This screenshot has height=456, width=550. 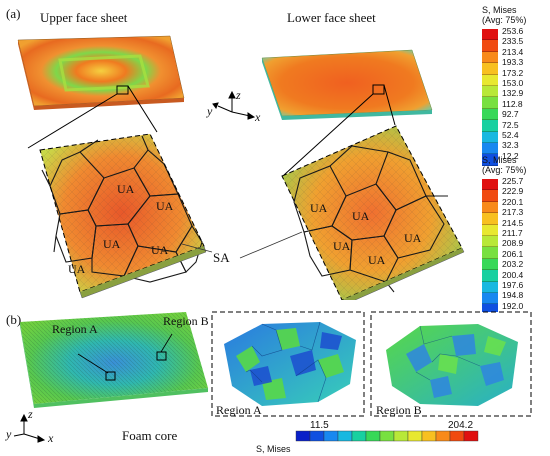 I want to click on region-a-label: Region A, so click(x=75, y=329).